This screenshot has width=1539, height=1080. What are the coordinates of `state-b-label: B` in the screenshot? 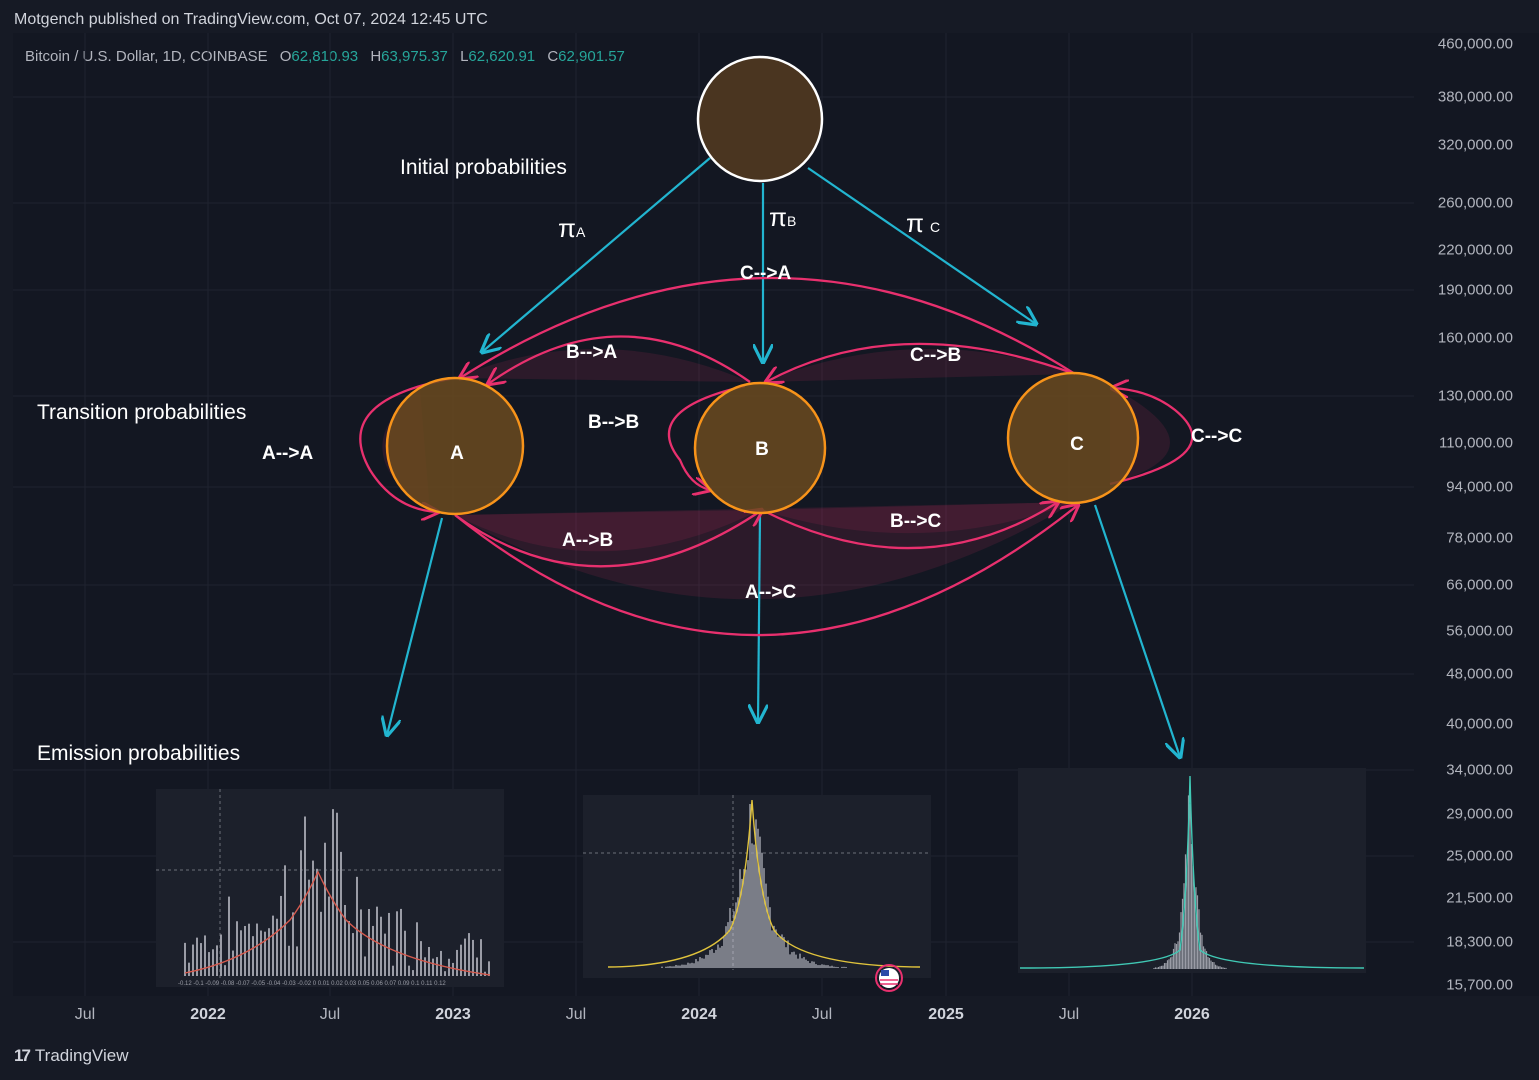 It's located at (762, 449).